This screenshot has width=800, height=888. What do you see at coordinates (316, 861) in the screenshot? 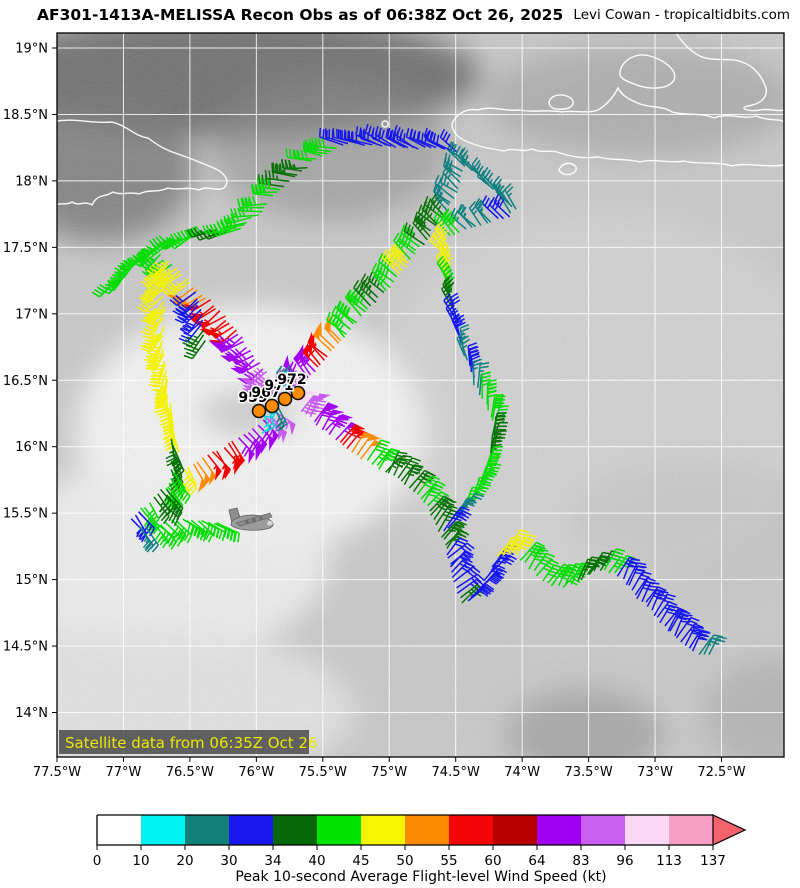
I see `colorbar-tick-label: 40` at bounding box center [316, 861].